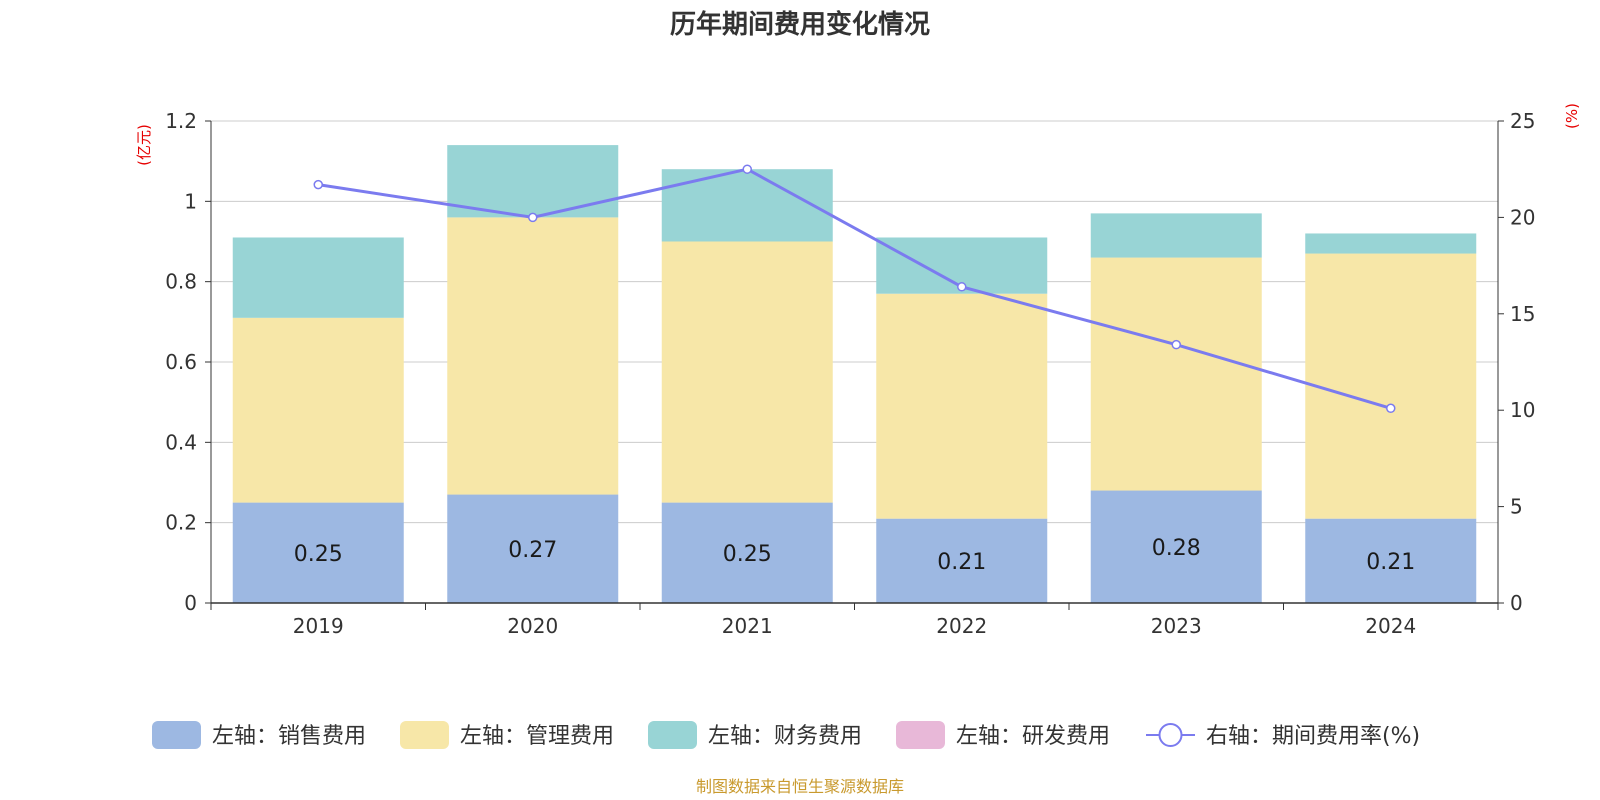 The width and height of the screenshot is (1600, 800). What do you see at coordinates (532, 626) in the screenshot?
I see `x-tick-label: 2020` at bounding box center [532, 626].